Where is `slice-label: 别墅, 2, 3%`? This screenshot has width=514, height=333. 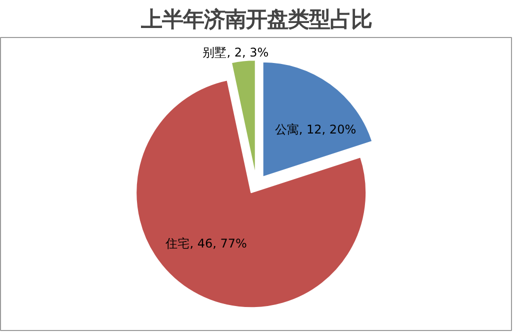 slice-label: 别墅, 2, 3% is located at coordinates (235, 52).